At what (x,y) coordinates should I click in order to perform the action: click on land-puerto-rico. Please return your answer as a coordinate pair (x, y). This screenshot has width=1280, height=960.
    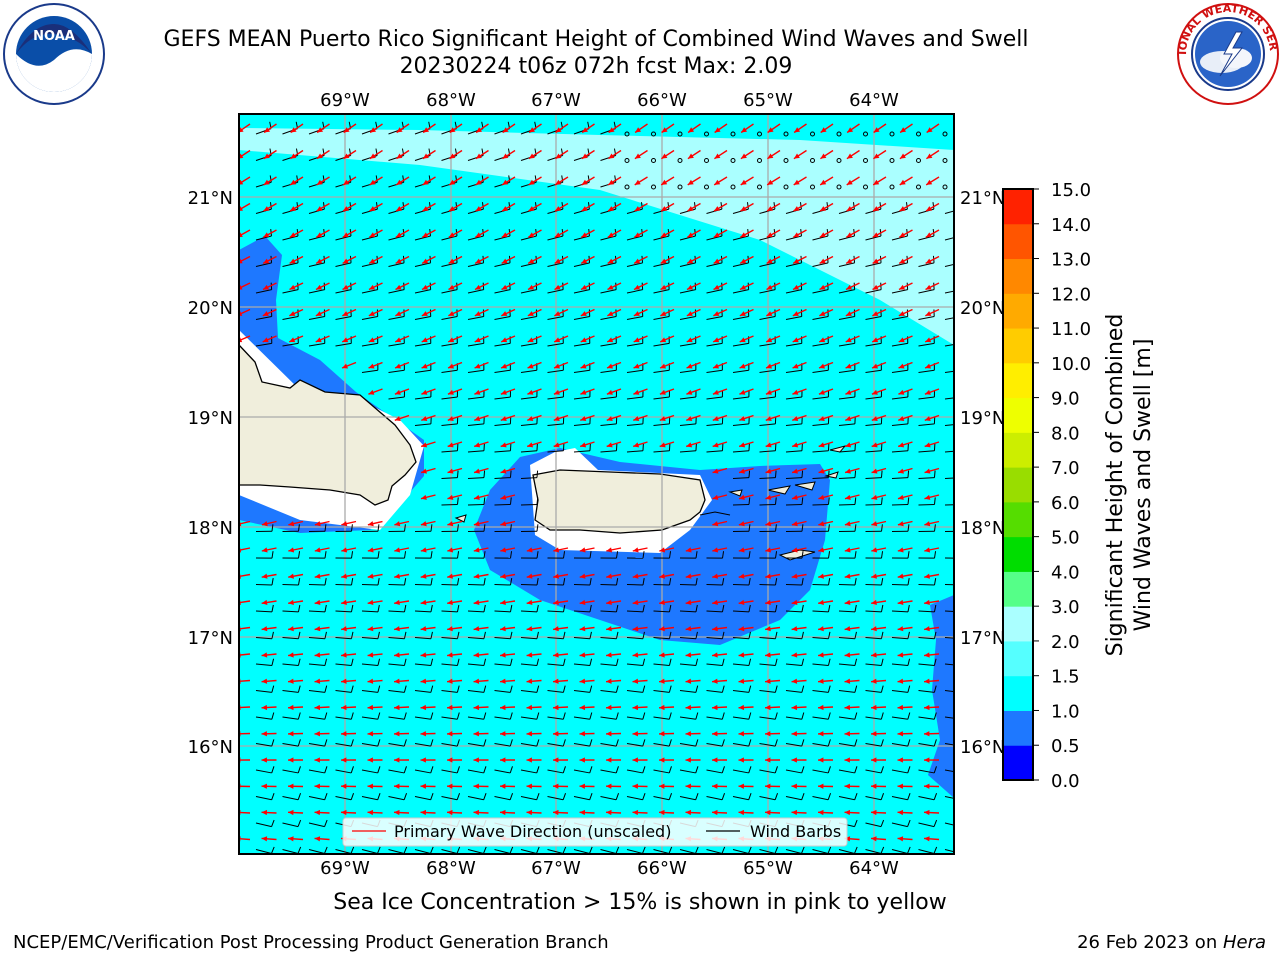
    Looking at the image, I should click on (619, 501).